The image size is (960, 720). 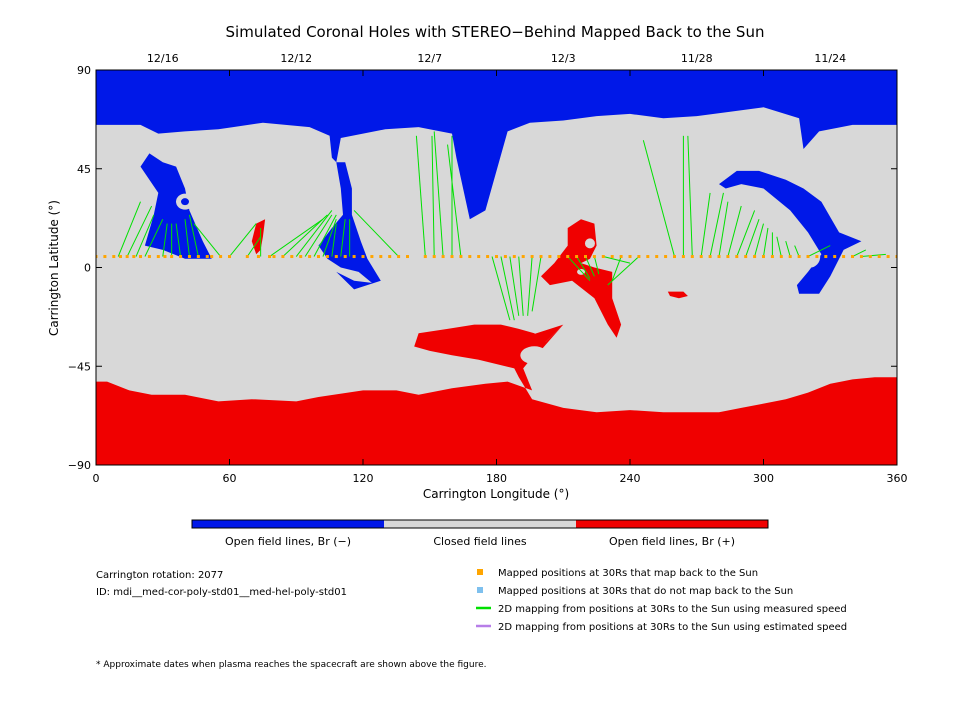 I want to click on x-axis-label: Carrington Longitude (°), so click(x=496, y=494).